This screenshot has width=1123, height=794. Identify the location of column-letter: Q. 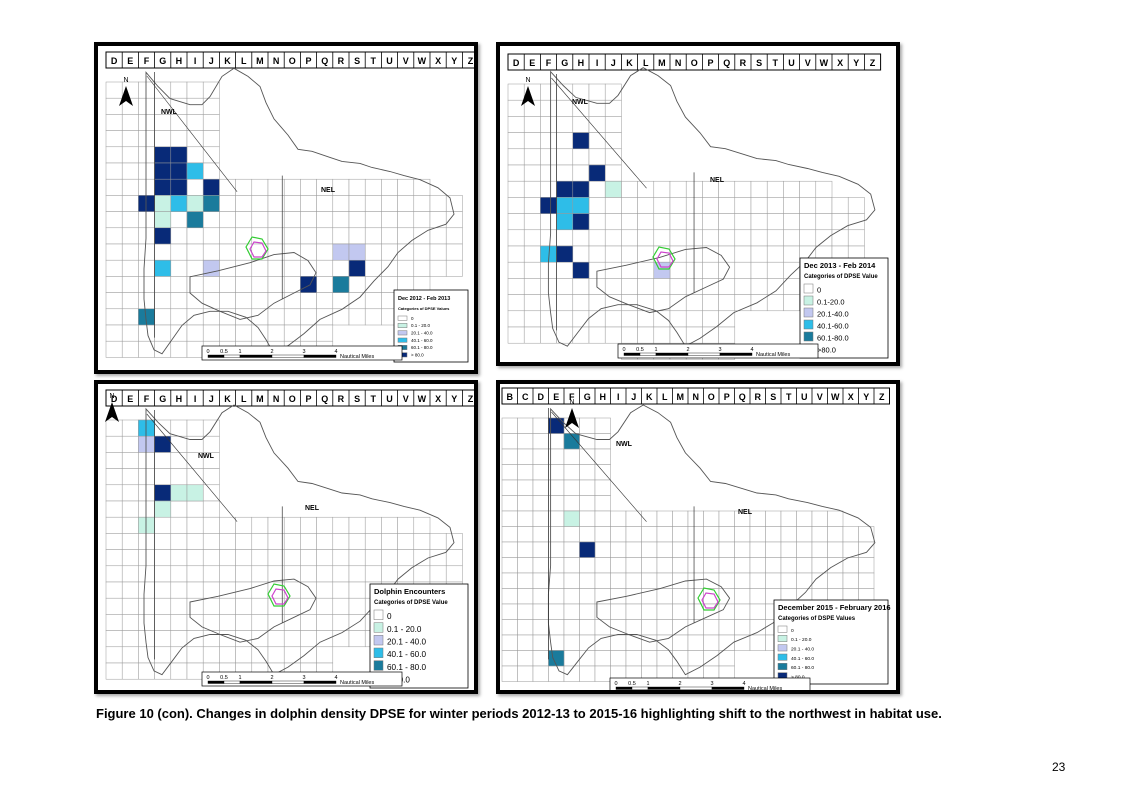
(726, 63).